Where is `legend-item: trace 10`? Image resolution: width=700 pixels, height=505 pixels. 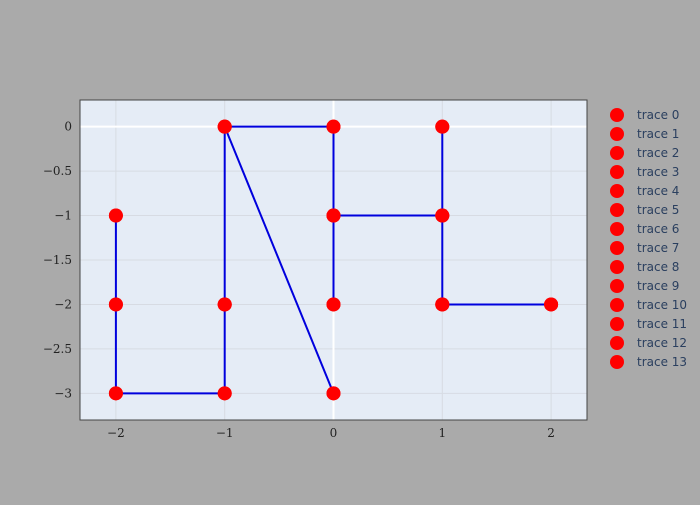
legend-item: trace 10 is located at coordinates (648, 305).